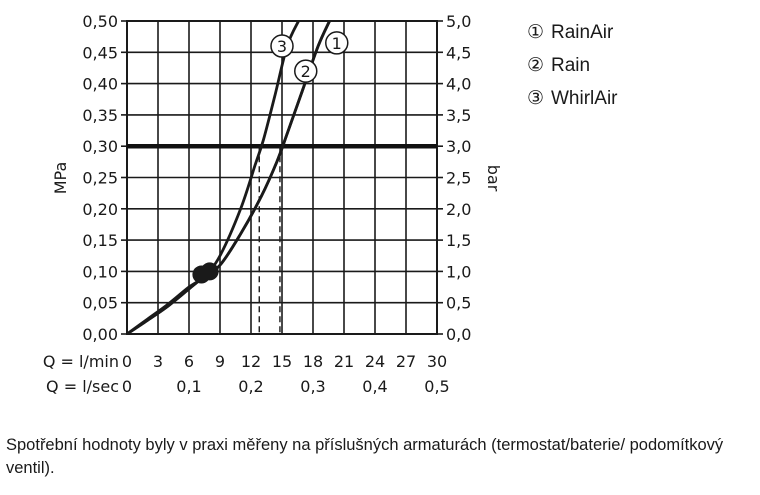 This screenshot has height=495, width=760. I want to click on y-tick-label-left: 0,00, so click(100, 334).